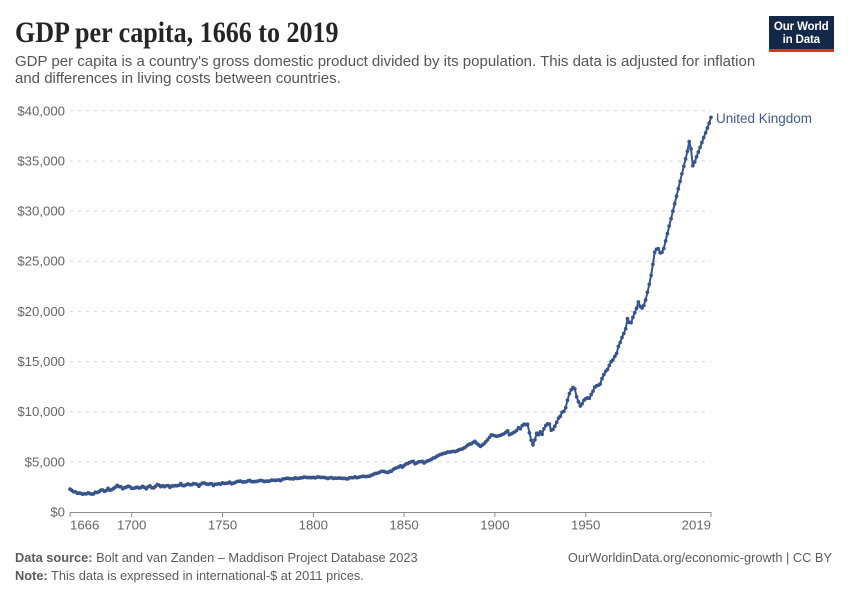 The image size is (850, 600). Describe the element at coordinates (494, 525) in the screenshot. I see `svg-text: 1900` at that location.